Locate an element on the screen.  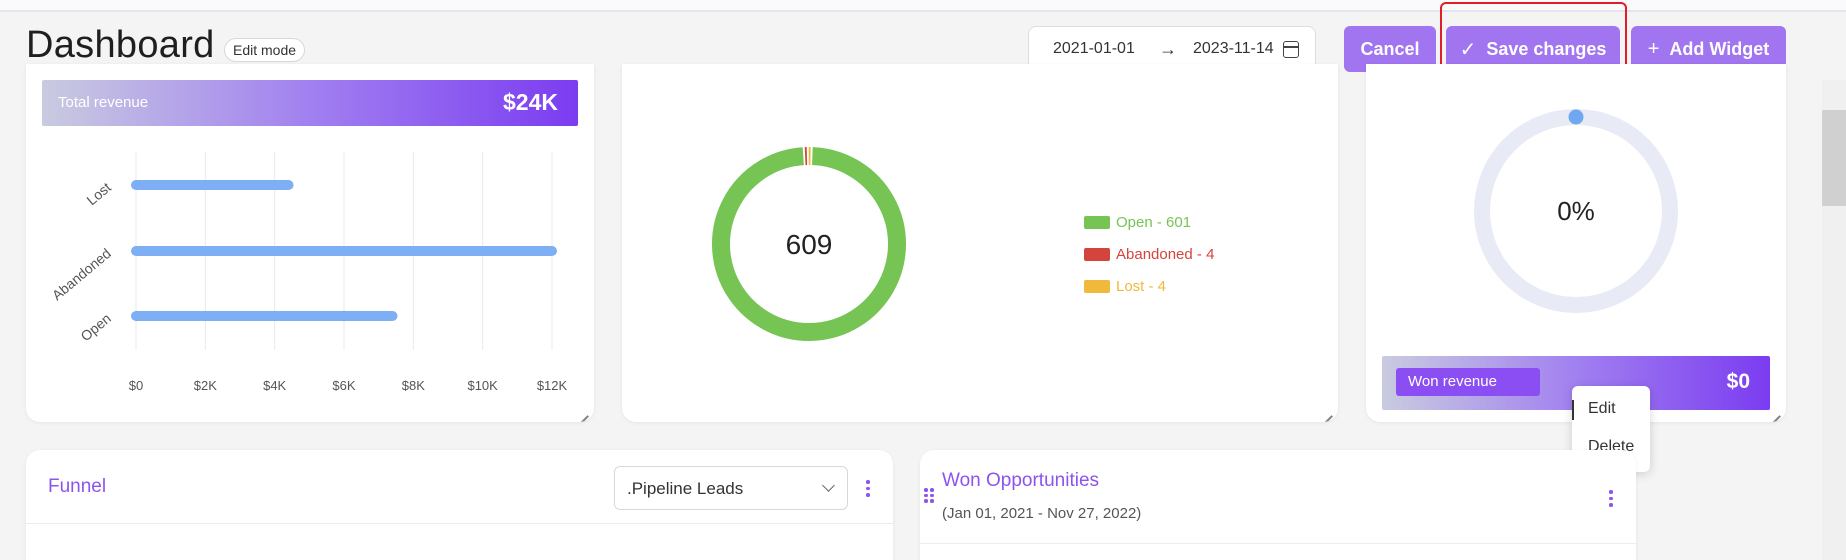
status-donut-chart: 609 is located at coordinates (809, 244).